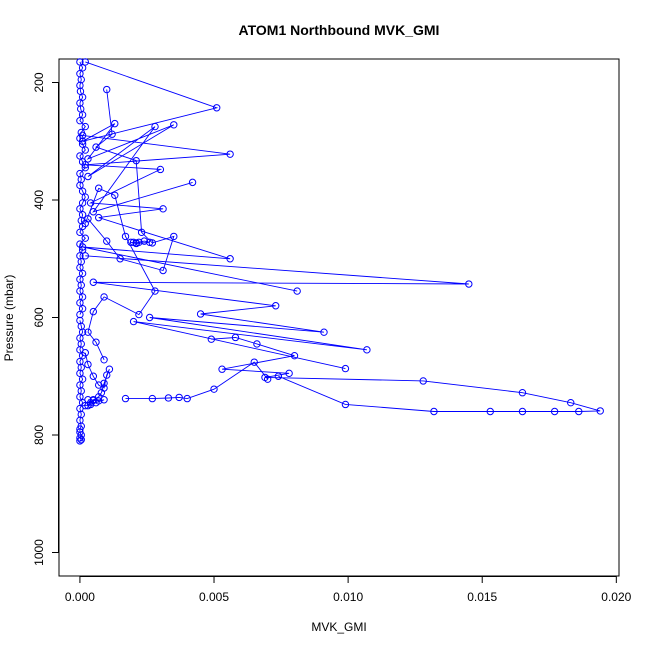 This screenshot has height=650, width=650. Describe the element at coordinates (482, 597) in the screenshot. I see `x-tick-label: 0.015` at that location.